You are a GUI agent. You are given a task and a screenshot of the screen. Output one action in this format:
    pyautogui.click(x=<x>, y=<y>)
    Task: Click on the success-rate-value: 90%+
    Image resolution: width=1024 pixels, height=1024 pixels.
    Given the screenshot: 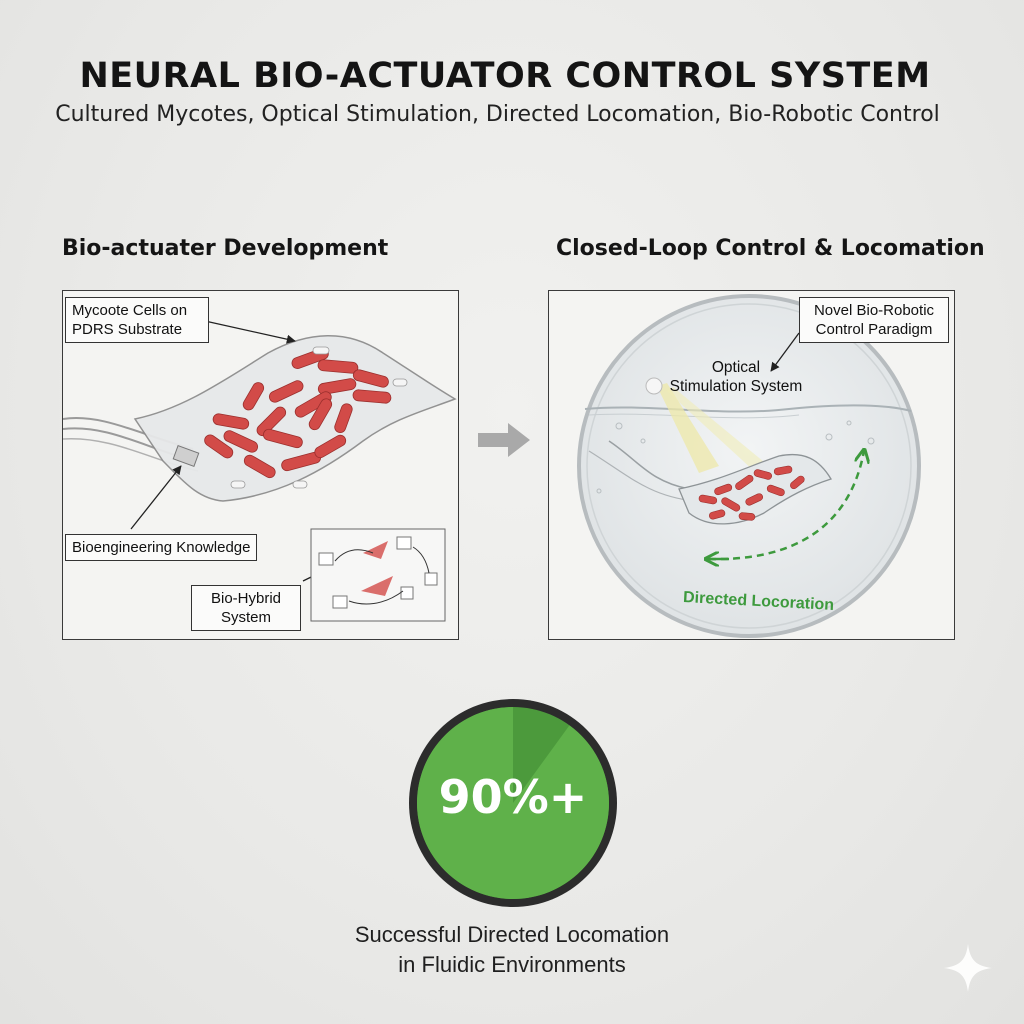 What is the action you would take?
    pyautogui.click(x=513, y=797)
    